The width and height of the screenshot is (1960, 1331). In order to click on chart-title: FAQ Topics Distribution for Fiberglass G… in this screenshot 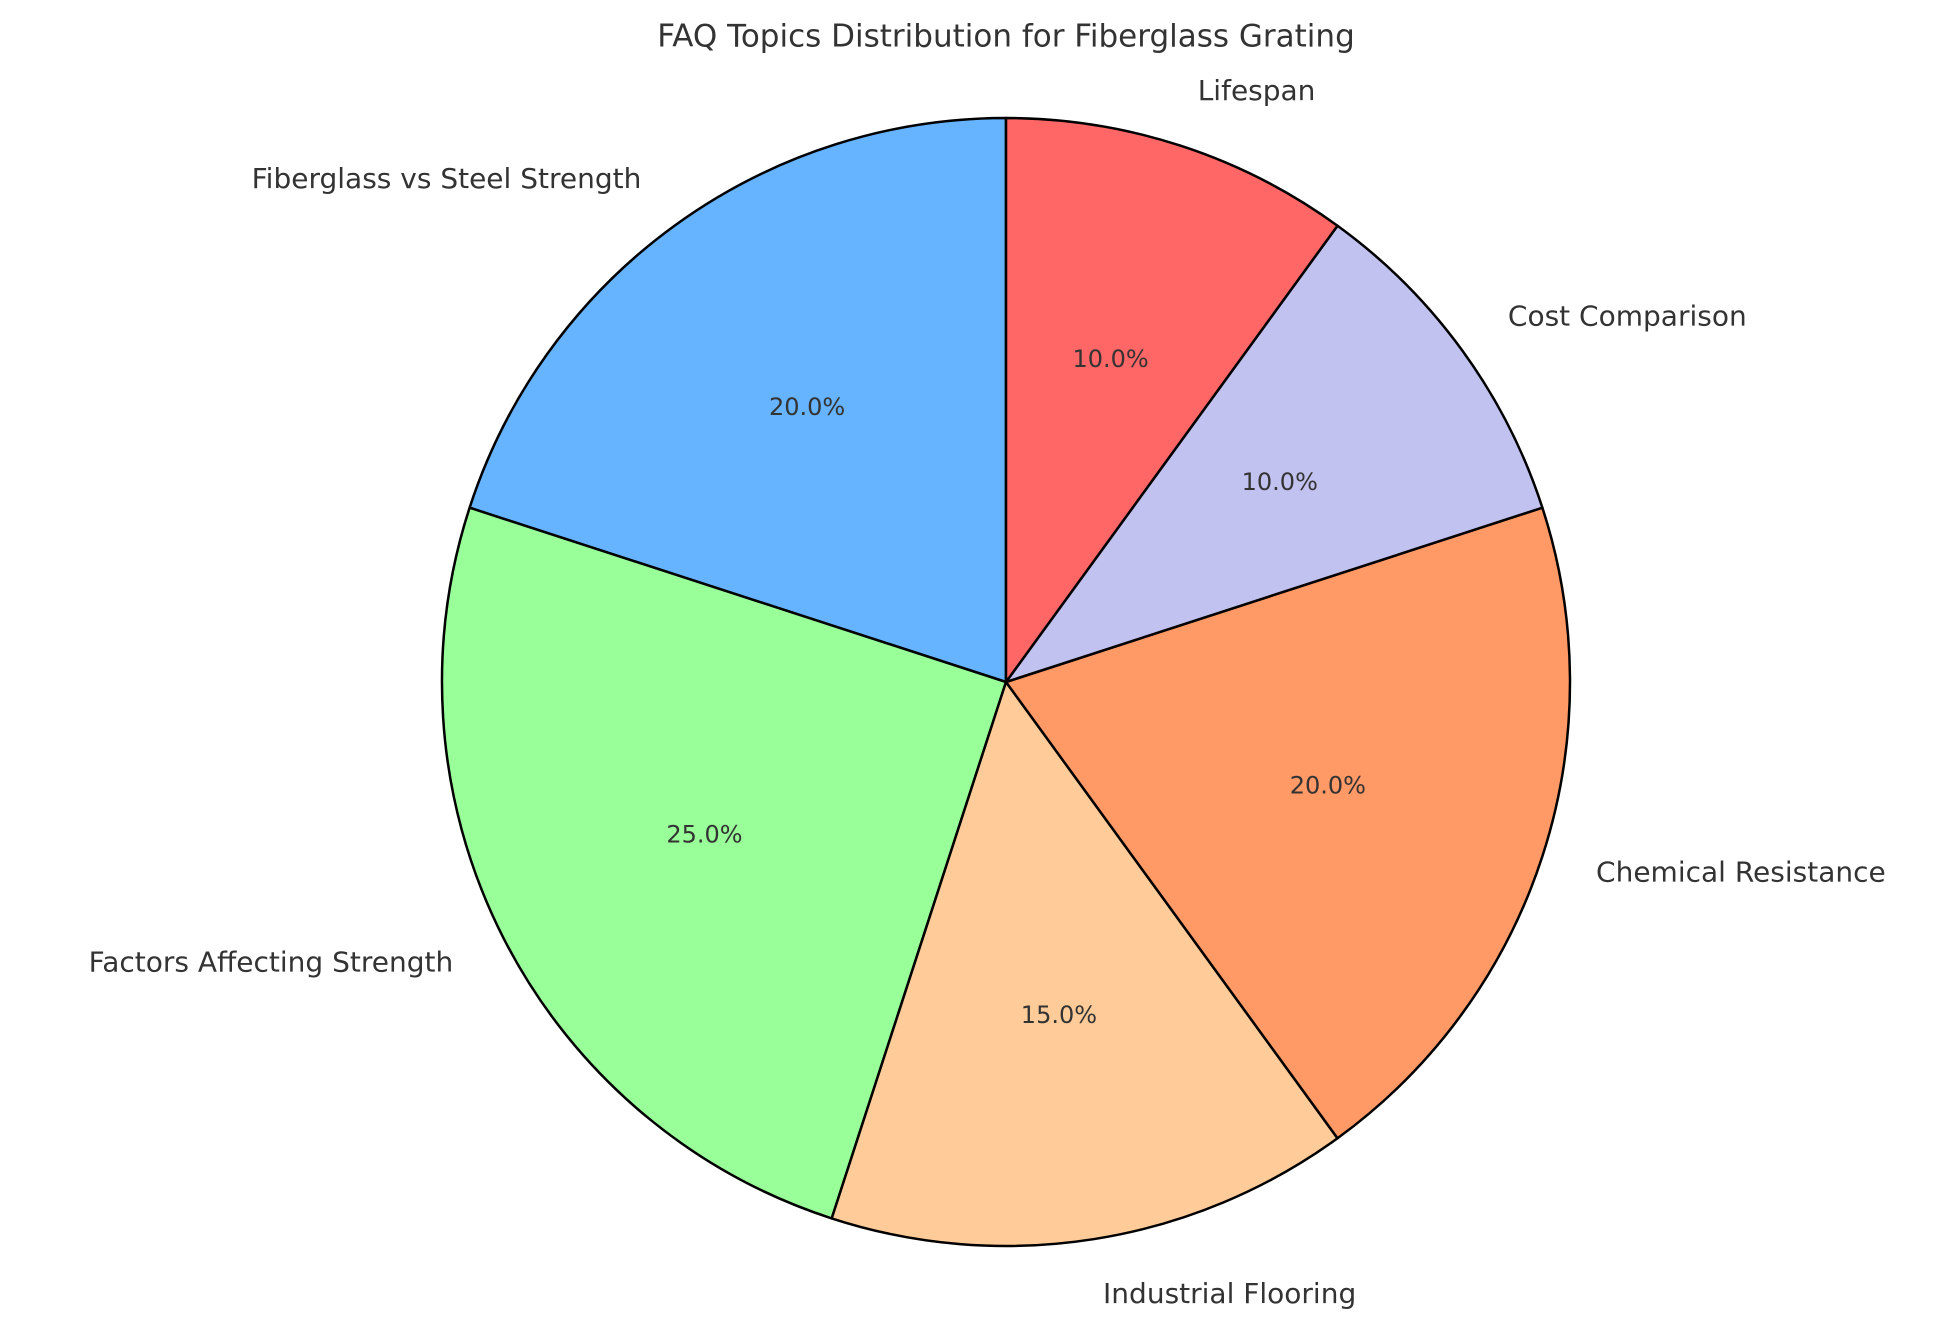, I will do `click(1006, 37)`.